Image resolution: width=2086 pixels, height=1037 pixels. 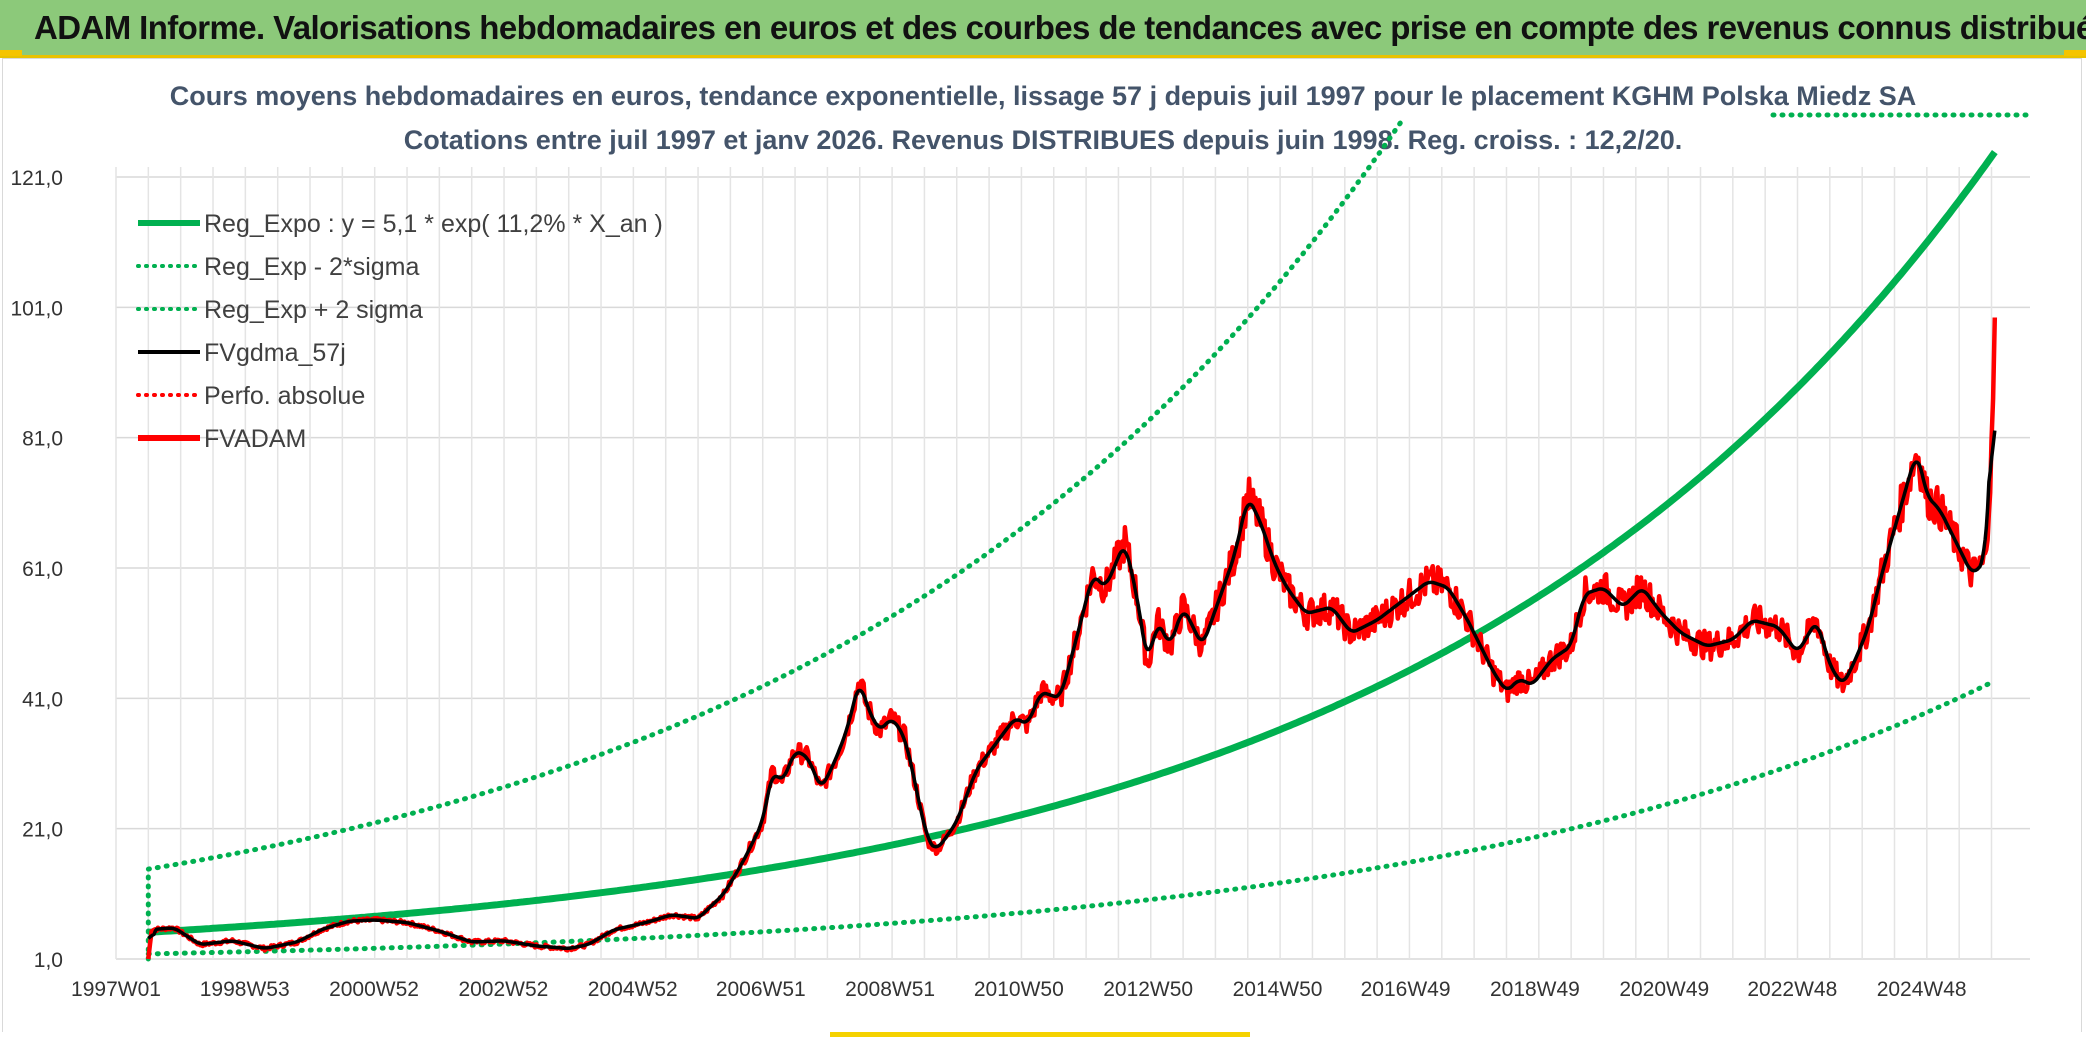 I want to click on title-accent-left, so click(x=11, y=53).